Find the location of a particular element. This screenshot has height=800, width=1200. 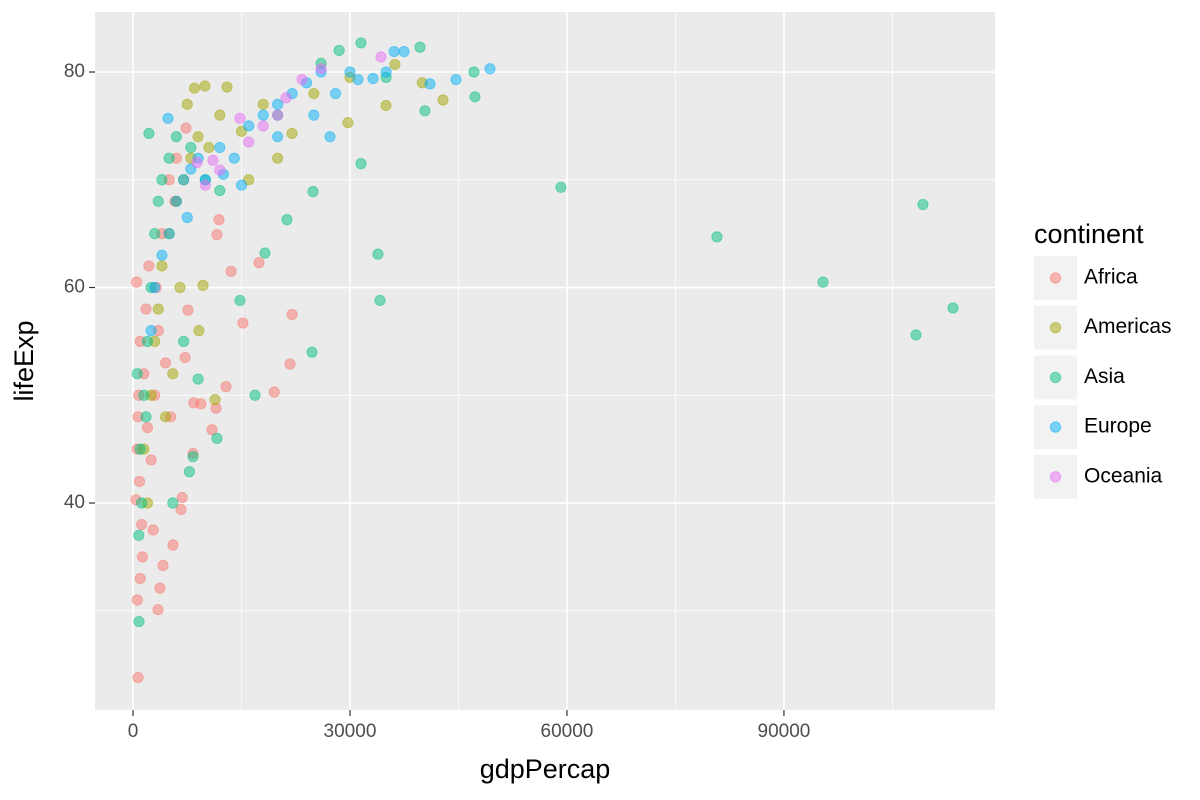

legend-label: Africa is located at coordinates (1111, 277).